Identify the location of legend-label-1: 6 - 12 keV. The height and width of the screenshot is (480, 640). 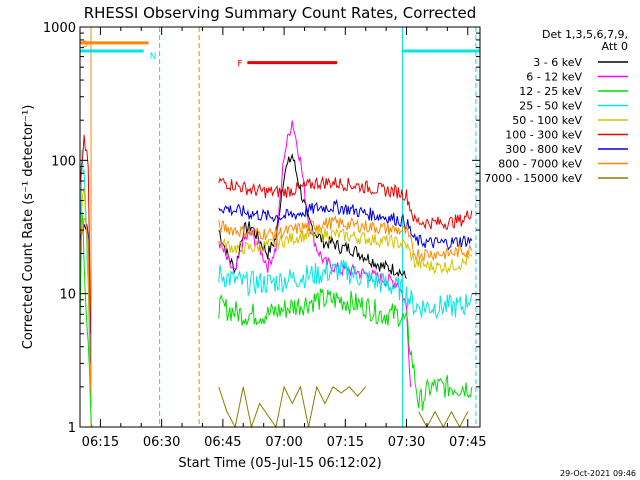
(554, 77).